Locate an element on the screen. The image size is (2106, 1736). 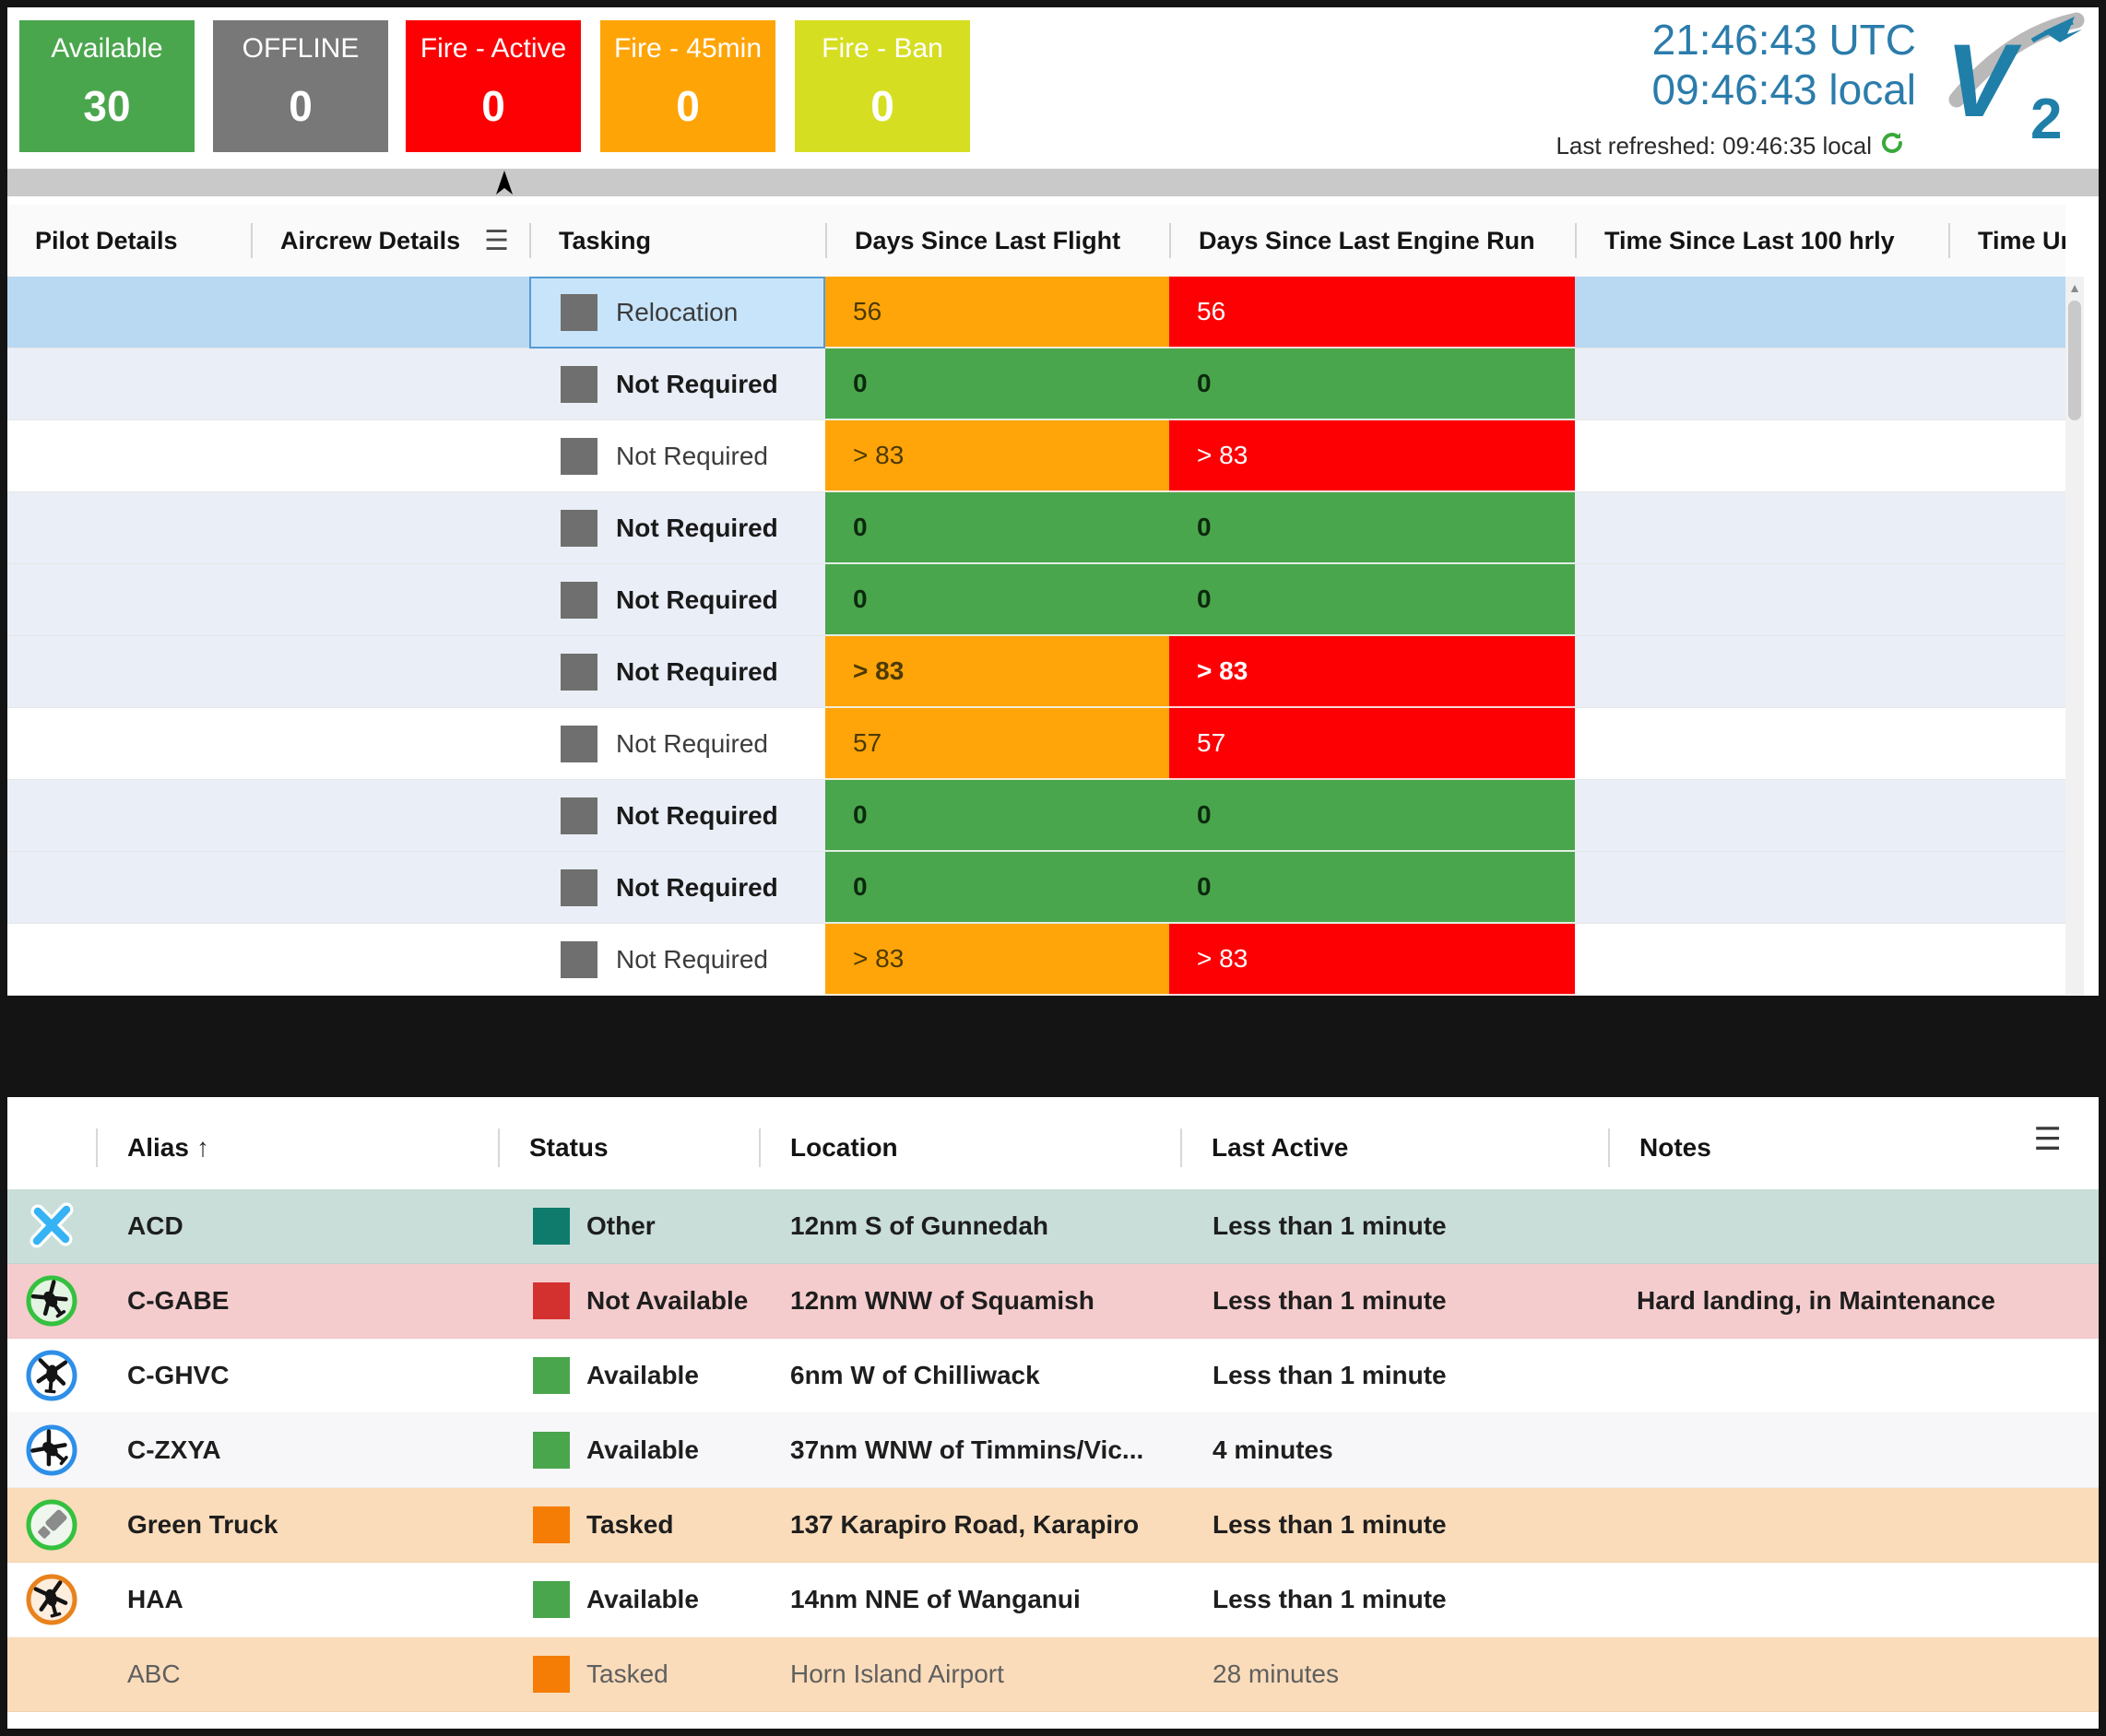
aircraft-row: Not Required 57 57 is located at coordinates (1036, 744).